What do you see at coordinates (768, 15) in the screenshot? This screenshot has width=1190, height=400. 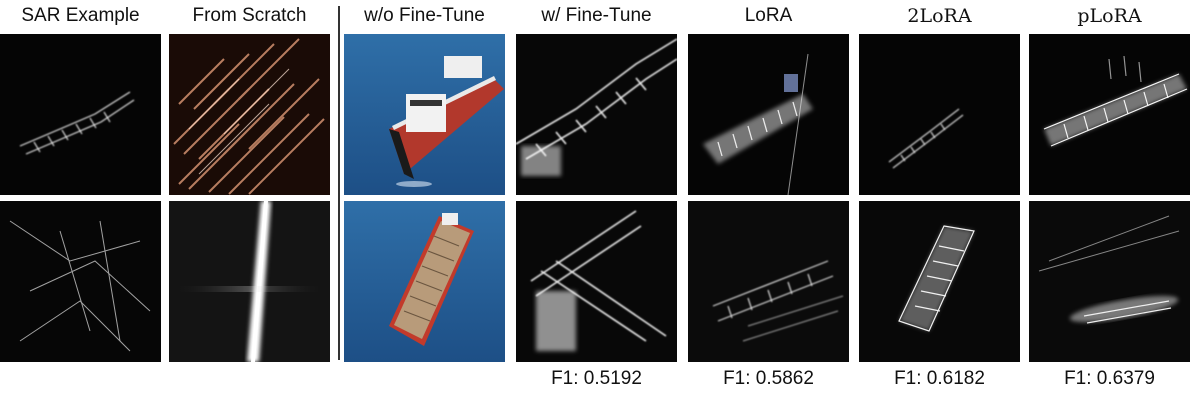 I see `column-title: LoRA` at bounding box center [768, 15].